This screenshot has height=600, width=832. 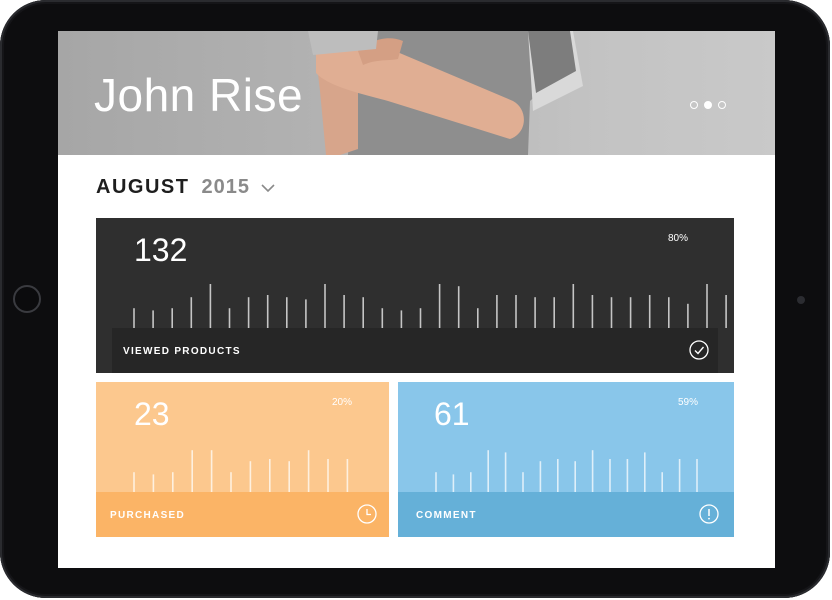 What do you see at coordinates (367, 514) in the screenshot?
I see `clock-icon` at bounding box center [367, 514].